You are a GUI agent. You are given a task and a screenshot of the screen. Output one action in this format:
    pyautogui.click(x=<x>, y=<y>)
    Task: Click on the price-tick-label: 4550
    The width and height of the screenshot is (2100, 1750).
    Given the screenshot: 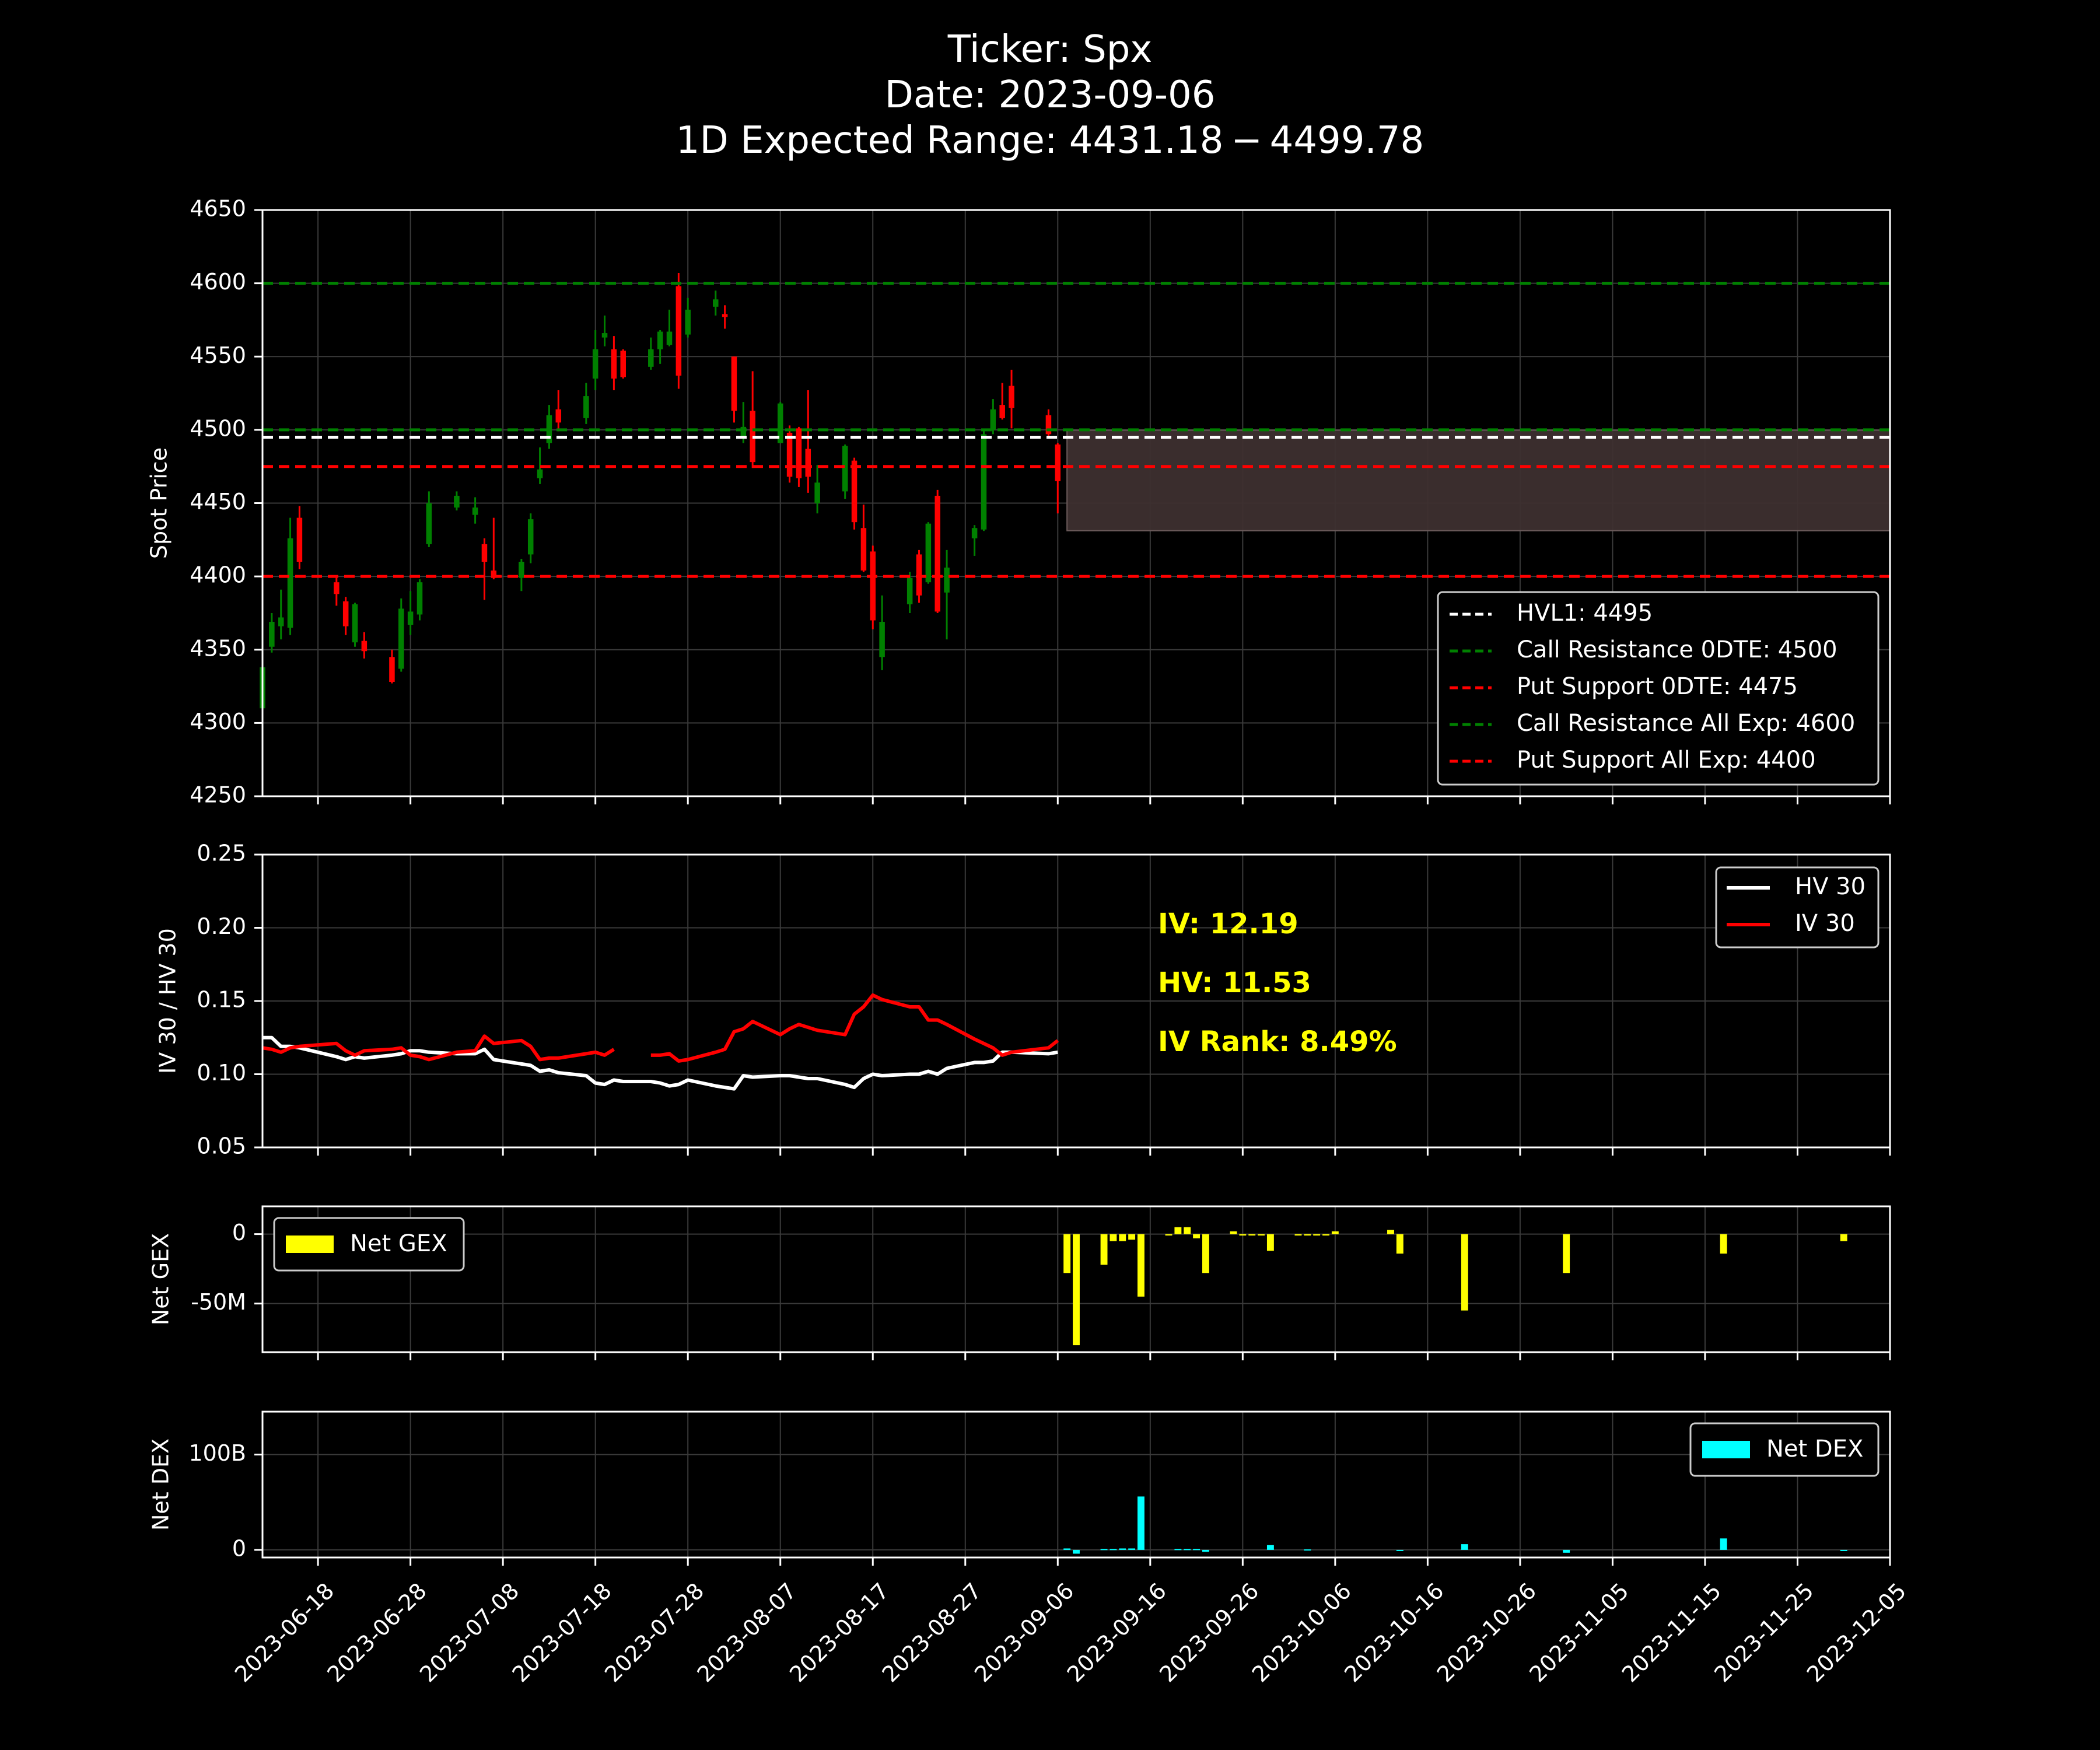 What is the action you would take?
    pyautogui.click(x=218, y=355)
    